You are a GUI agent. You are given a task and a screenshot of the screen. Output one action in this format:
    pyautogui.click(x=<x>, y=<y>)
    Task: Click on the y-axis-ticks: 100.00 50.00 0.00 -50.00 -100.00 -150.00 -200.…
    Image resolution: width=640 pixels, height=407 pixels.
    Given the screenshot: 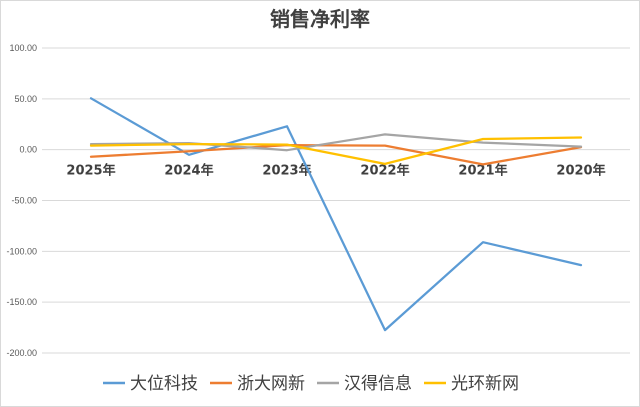 What is the action you would take?
    pyautogui.click(x=21, y=200)
    